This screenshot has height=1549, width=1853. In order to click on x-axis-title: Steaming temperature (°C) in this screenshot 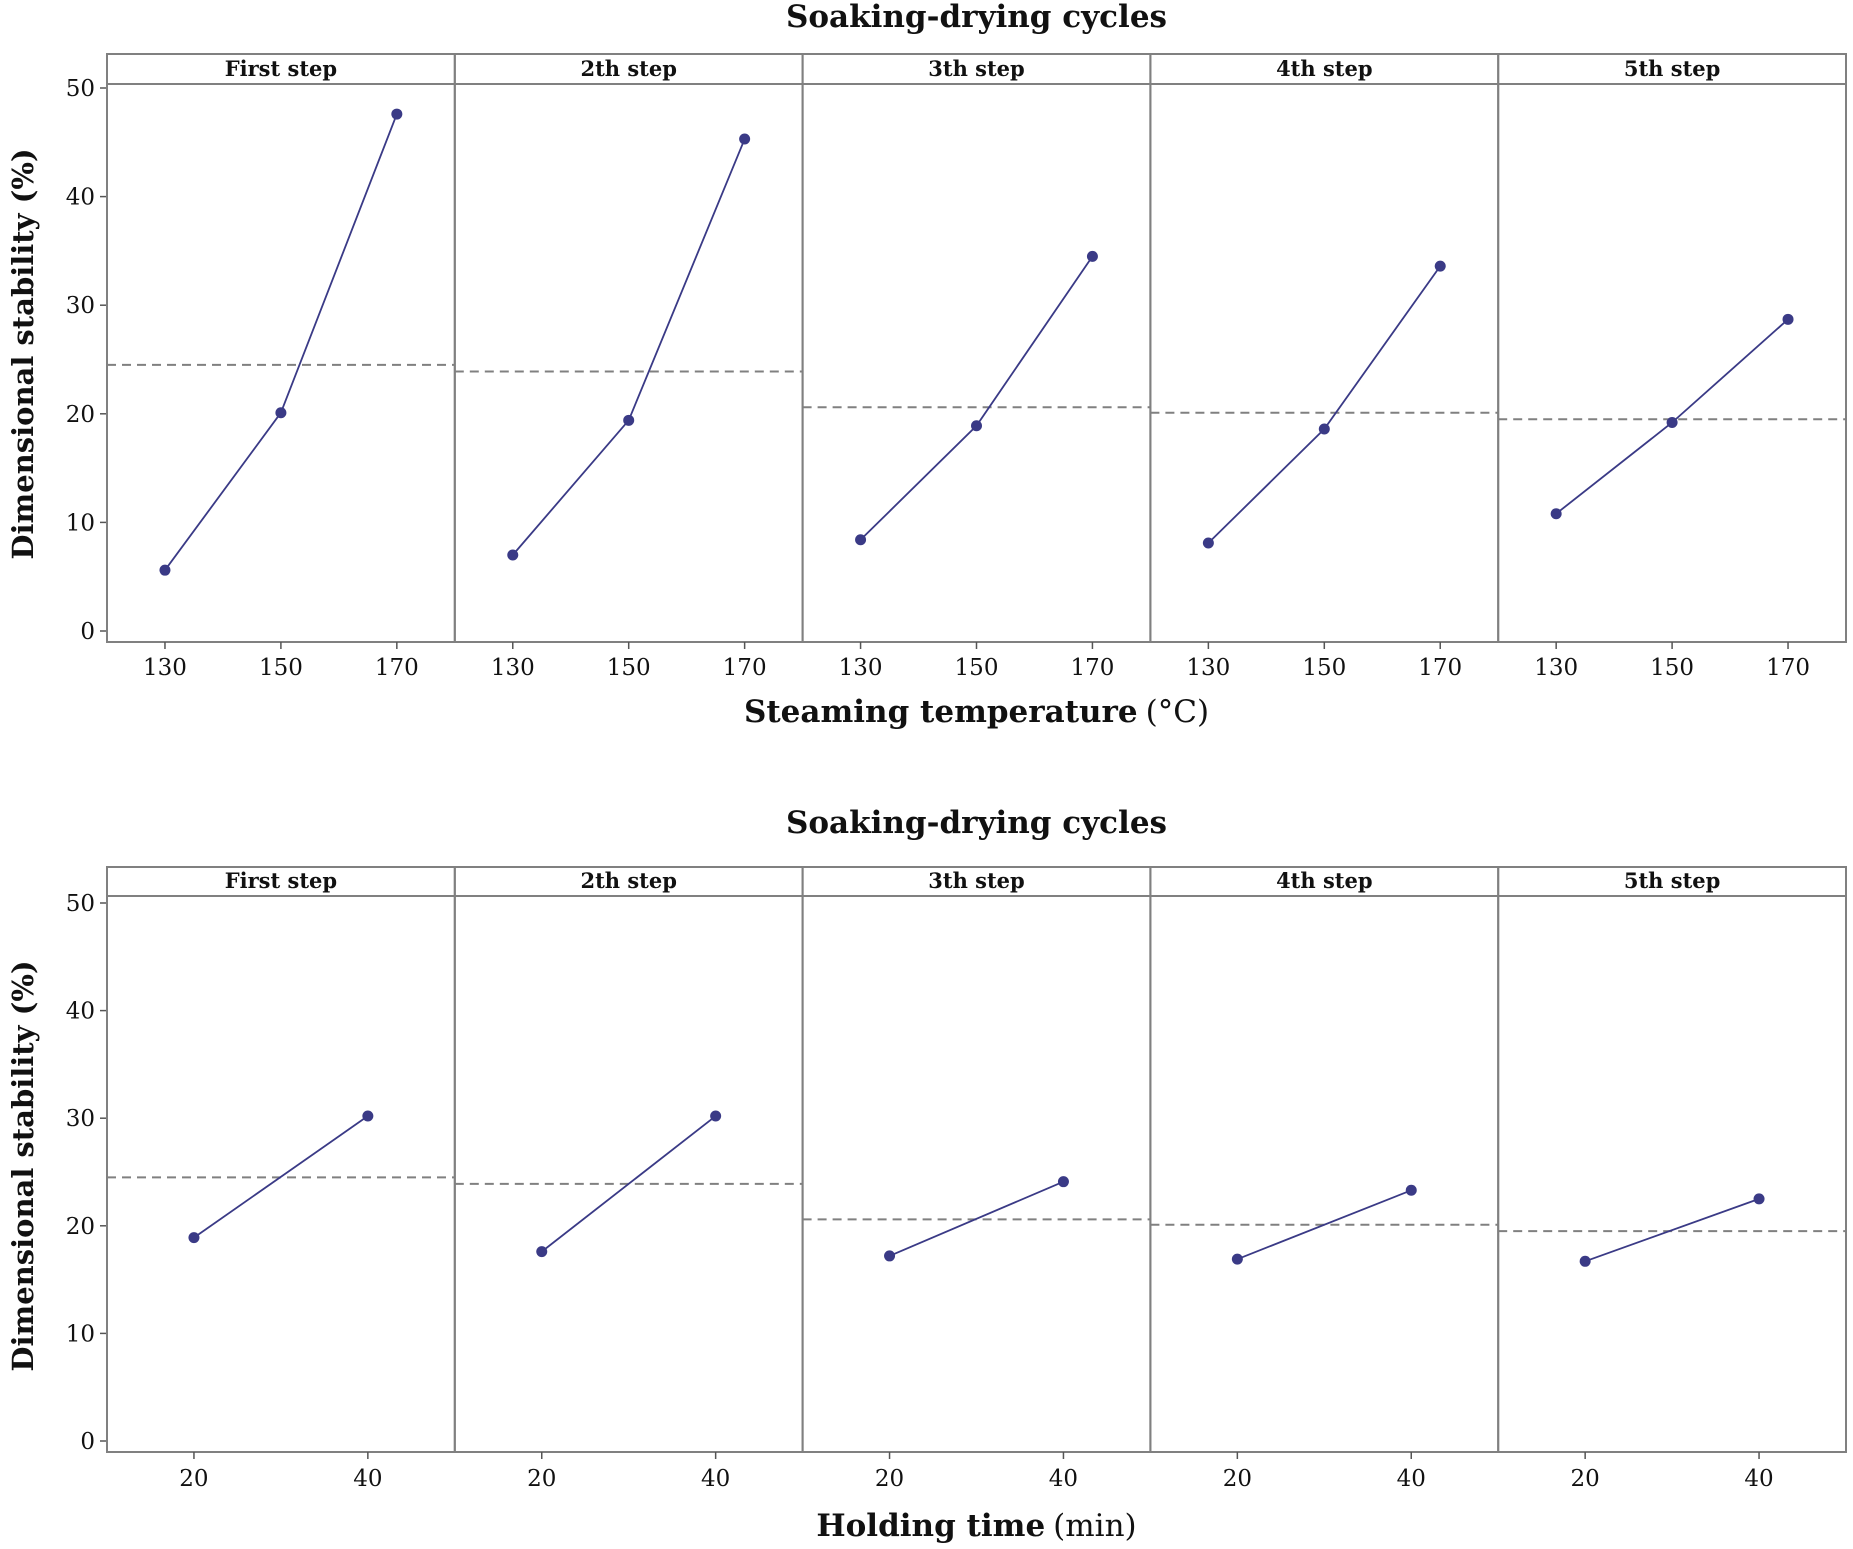, I will do `click(976, 712)`.